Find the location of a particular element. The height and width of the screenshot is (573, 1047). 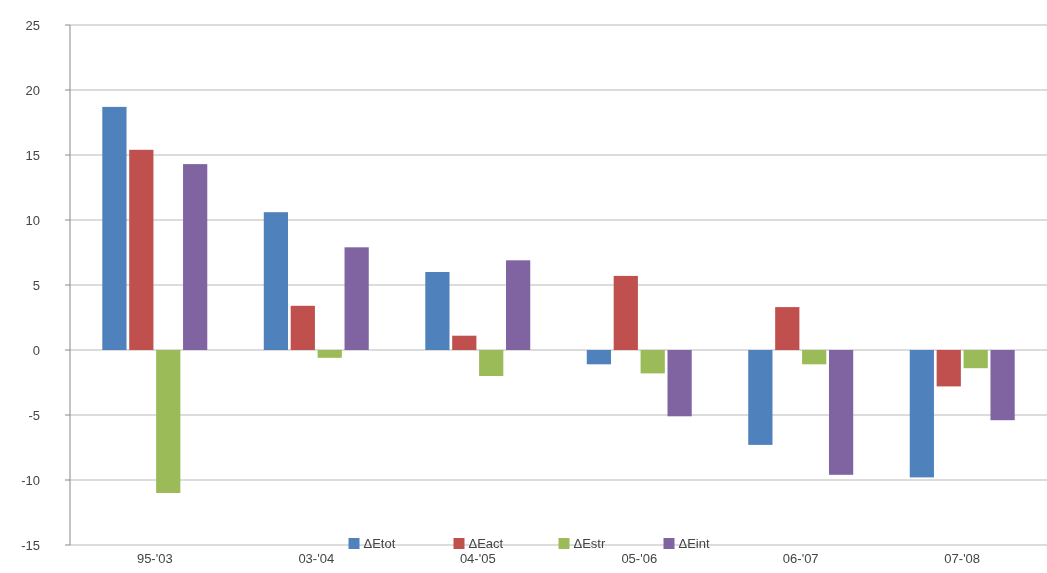

x-tick-label: 06-'07 is located at coordinates (800, 558).